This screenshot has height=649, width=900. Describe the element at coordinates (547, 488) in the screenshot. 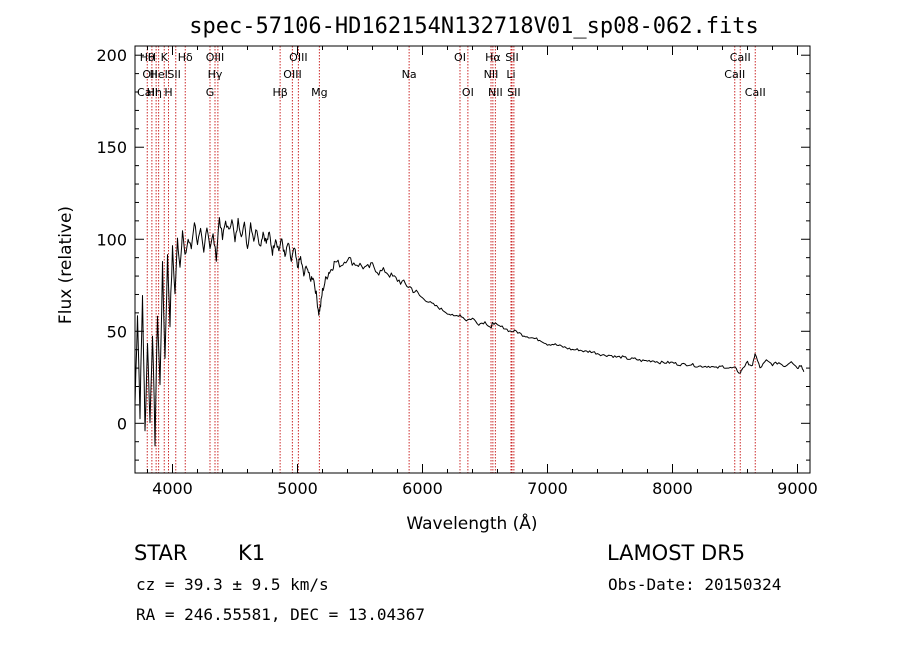

I see `x-tick-label: 7000` at that location.